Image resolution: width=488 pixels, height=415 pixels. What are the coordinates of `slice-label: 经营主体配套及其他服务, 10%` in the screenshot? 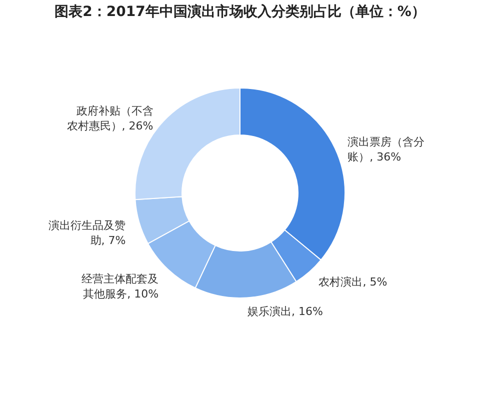 It's located at (120, 286).